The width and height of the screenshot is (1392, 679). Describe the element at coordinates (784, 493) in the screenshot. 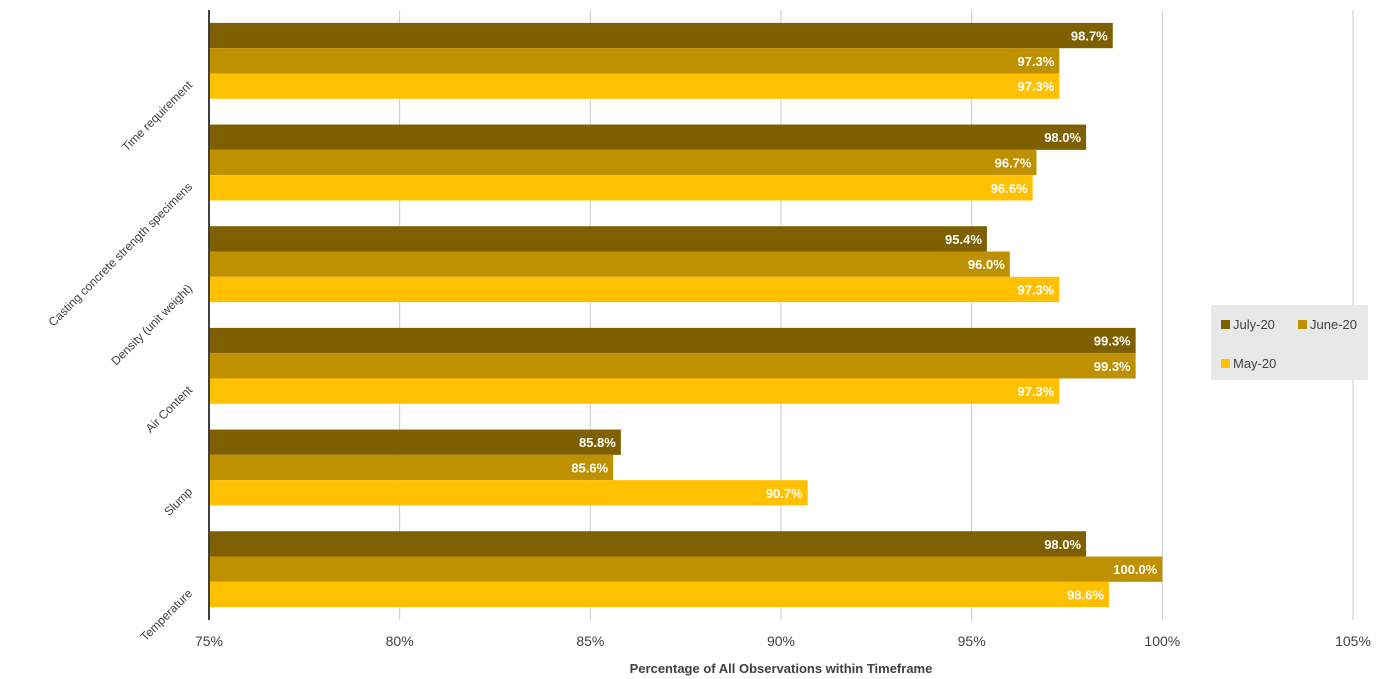

I see `data-label: 90.7%` at that location.